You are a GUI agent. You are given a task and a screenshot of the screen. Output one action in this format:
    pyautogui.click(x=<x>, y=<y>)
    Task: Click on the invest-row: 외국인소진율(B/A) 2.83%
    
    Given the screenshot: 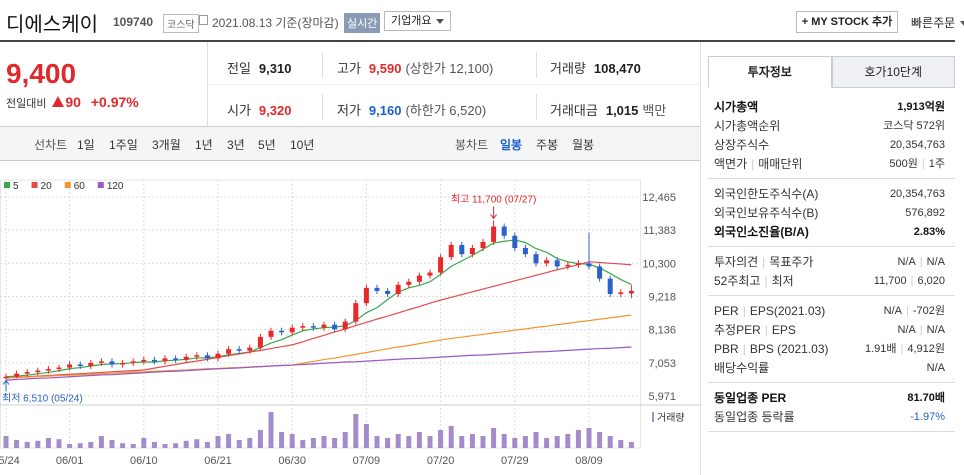 What is the action you would take?
    pyautogui.click(x=831, y=232)
    